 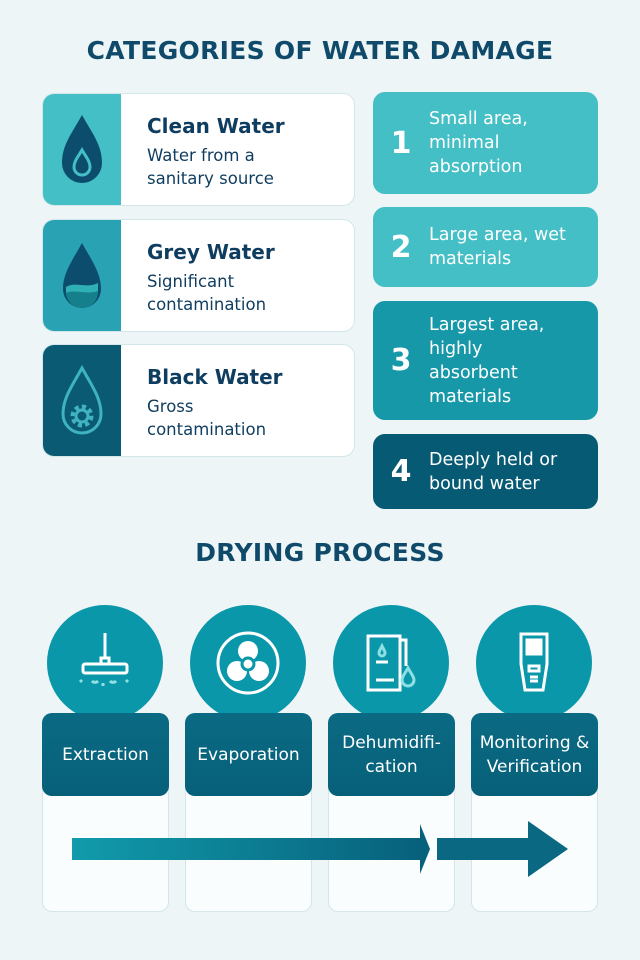 What do you see at coordinates (497, 247) in the screenshot?
I see `class-desc: Large area, wet materials` at bounding box center [497, 247].